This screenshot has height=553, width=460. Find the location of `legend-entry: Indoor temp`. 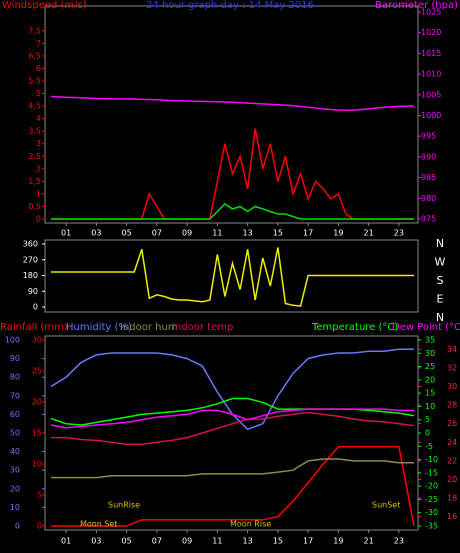

legend-entry: Indoor temp is located at coordinates (202, 327).